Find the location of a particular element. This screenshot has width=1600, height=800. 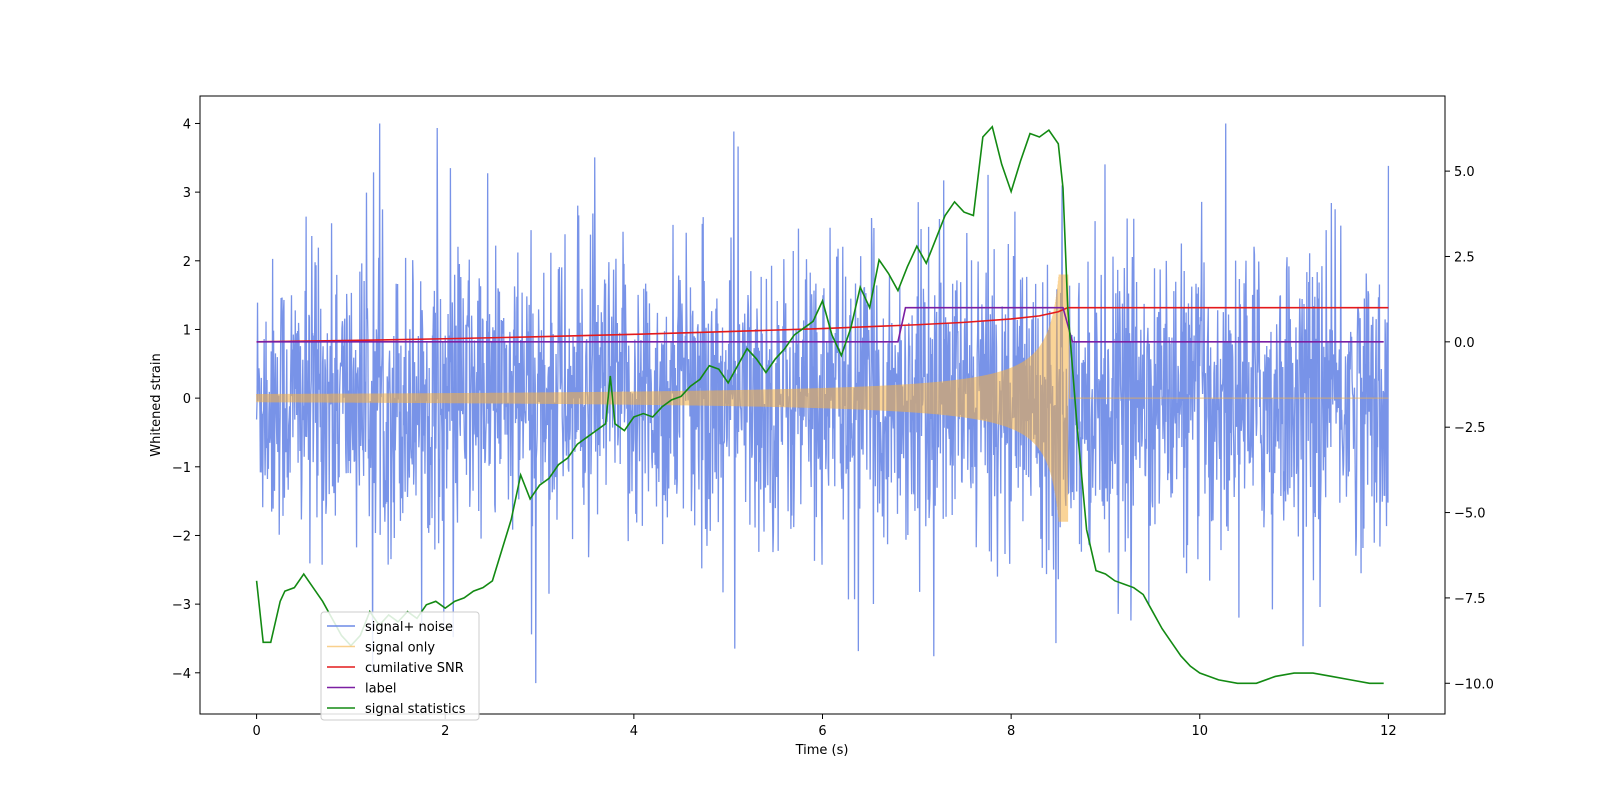

right-y-tick-label: −10.0 is located at coordinates (1474, 684).